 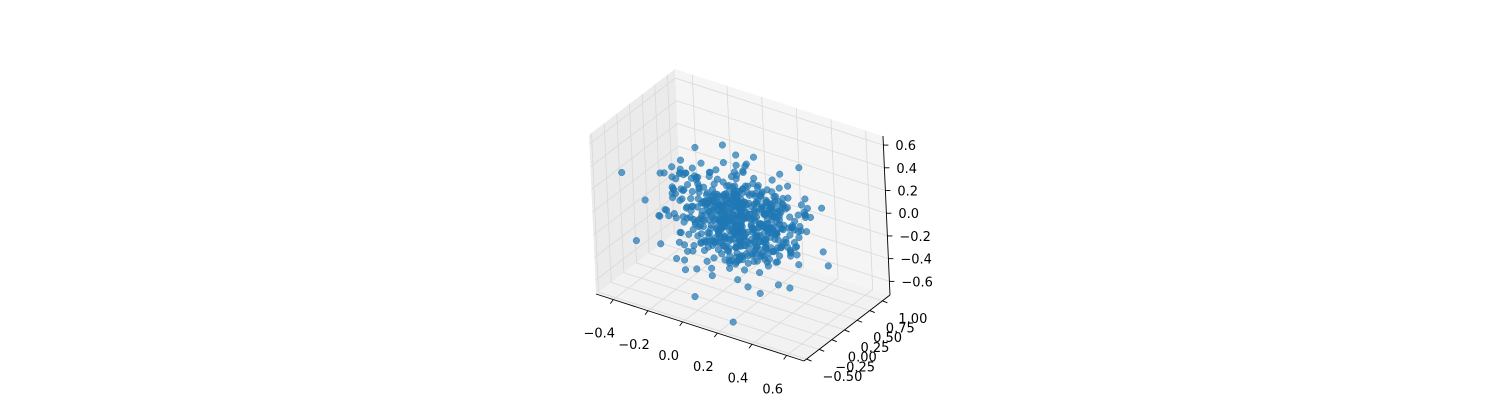 I want to click on z-tick-label: −0.6, so click(x=917, y=282).